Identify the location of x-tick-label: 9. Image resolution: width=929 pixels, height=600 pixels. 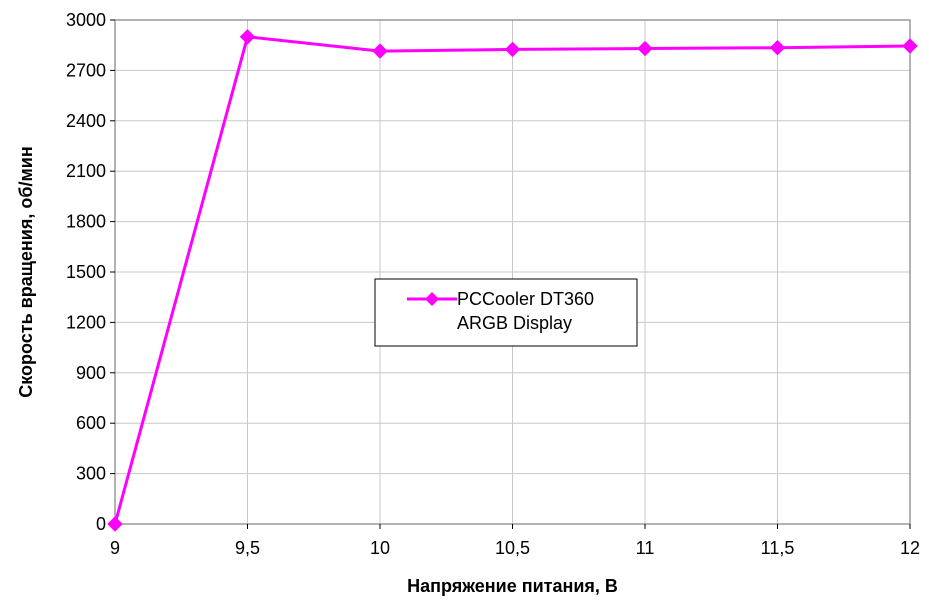
(115, 548).